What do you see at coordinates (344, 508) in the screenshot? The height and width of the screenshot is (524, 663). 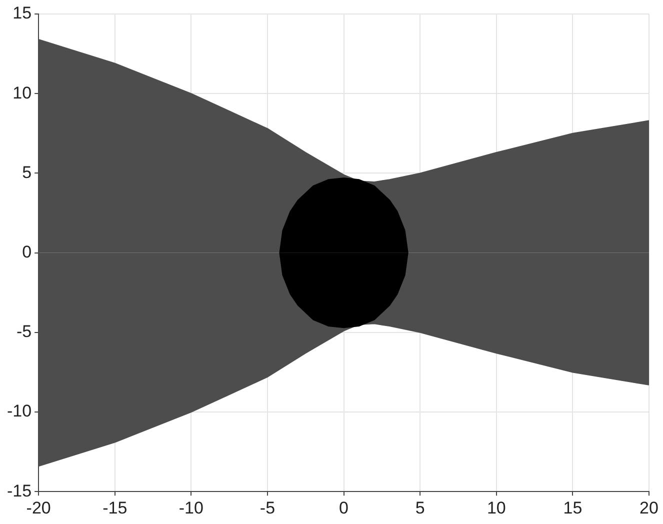 I see `x-tick-label: 0` at bounding box center [344, 508].